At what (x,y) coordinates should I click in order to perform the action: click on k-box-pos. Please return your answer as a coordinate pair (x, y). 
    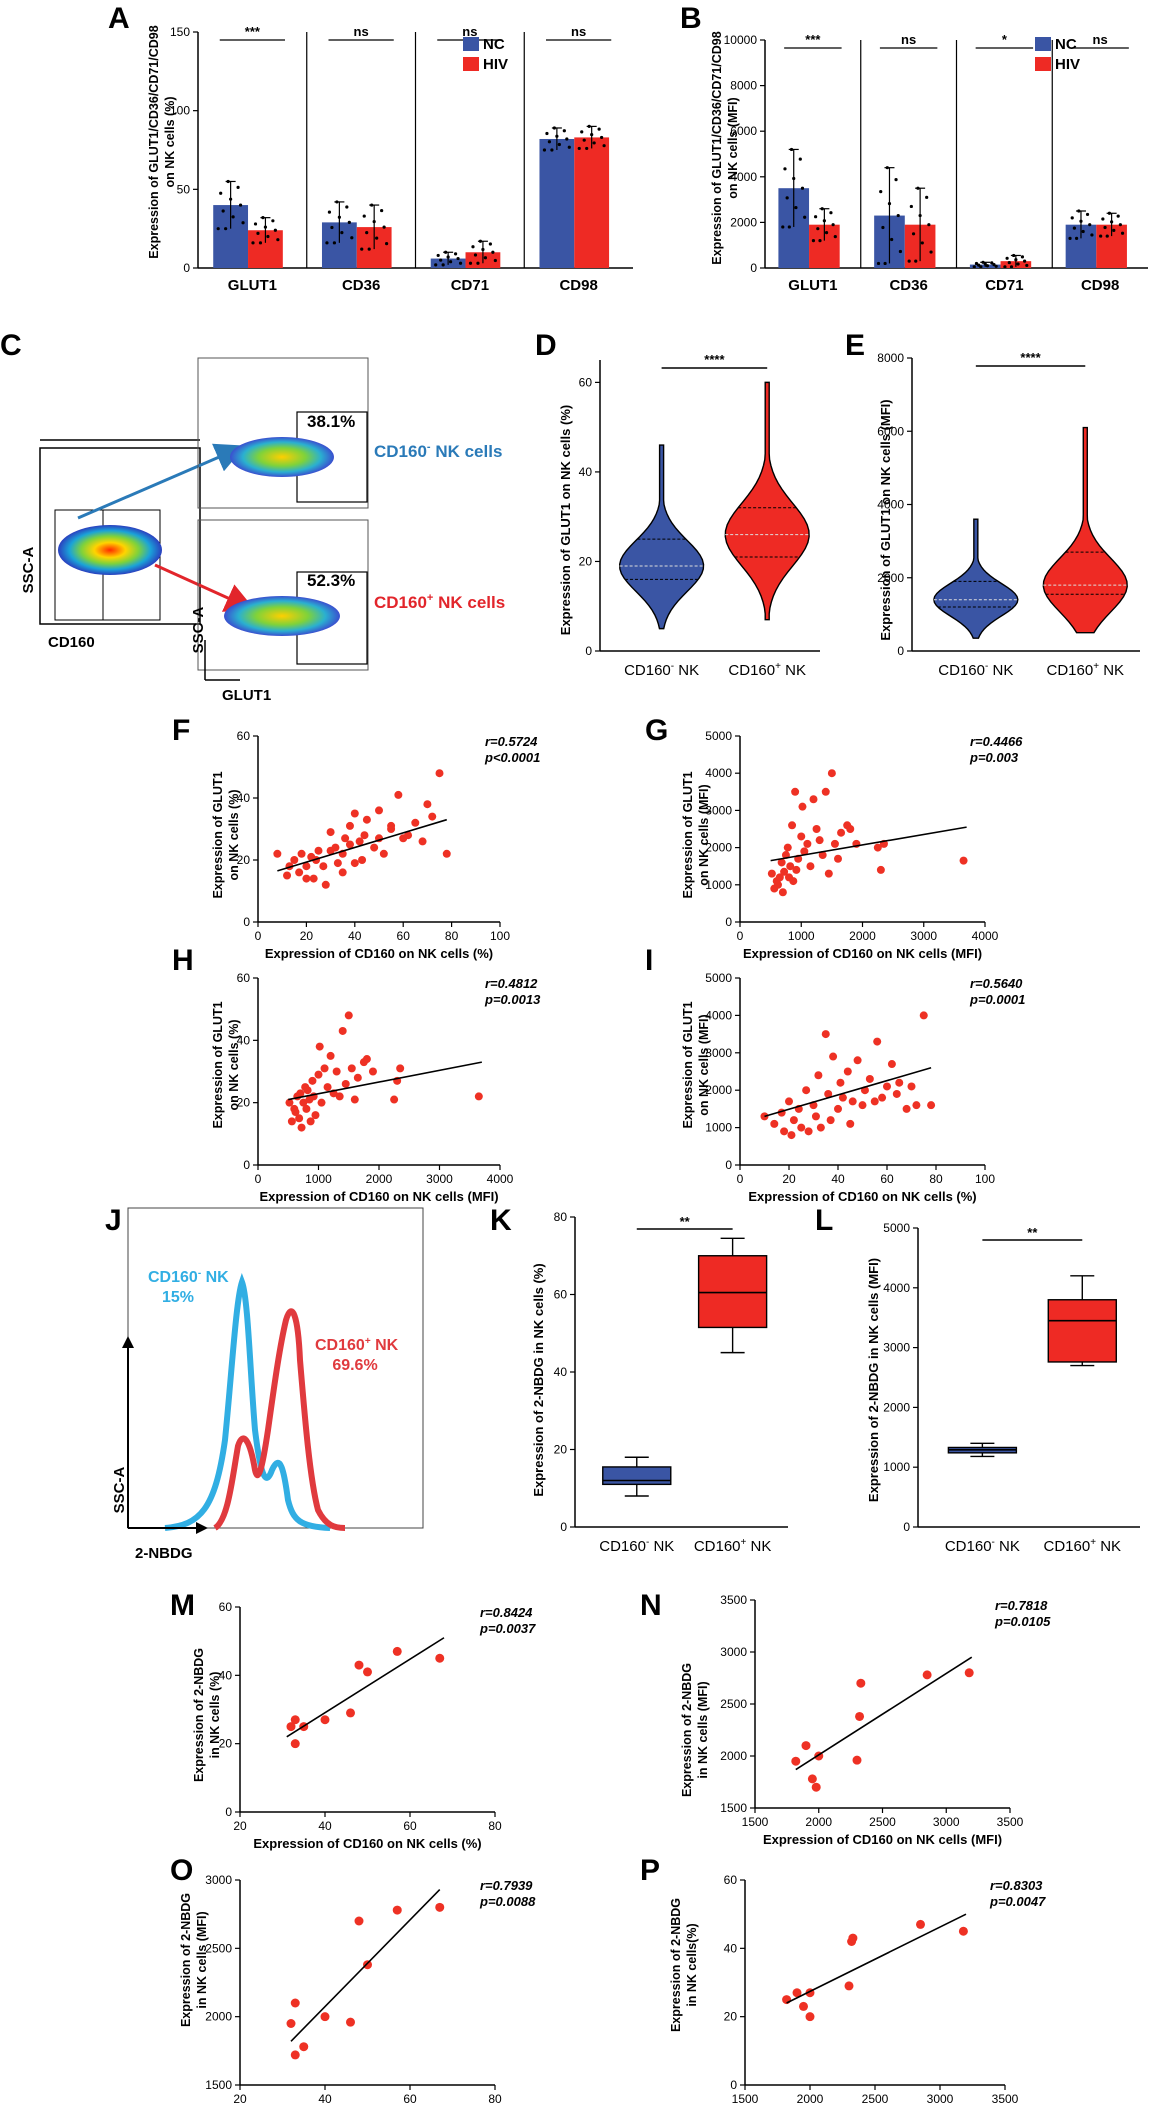
    Looking at the image, I should click on (732, 1292).